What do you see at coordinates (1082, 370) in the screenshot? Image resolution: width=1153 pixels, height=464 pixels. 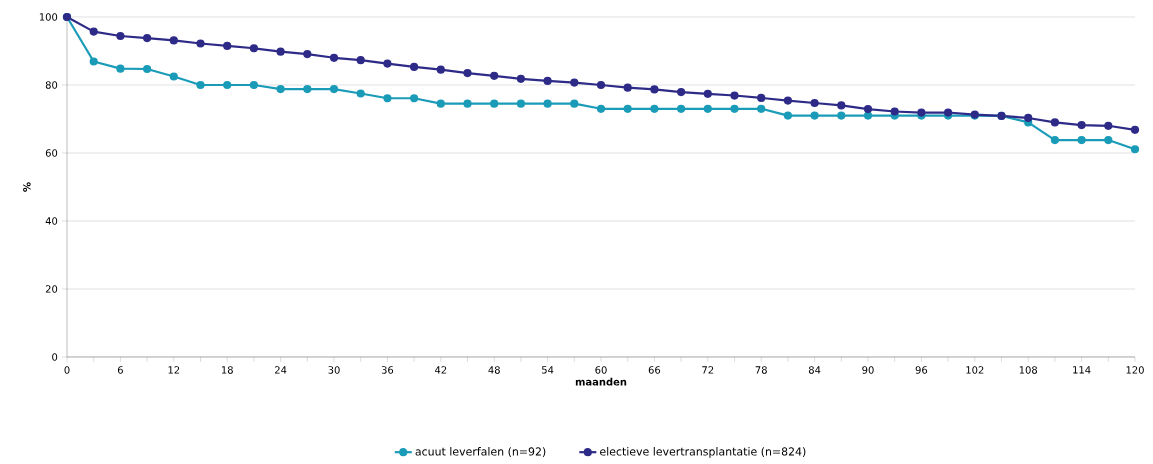 I see `x-tick-label: 114` at bounding box center [1082, 370].